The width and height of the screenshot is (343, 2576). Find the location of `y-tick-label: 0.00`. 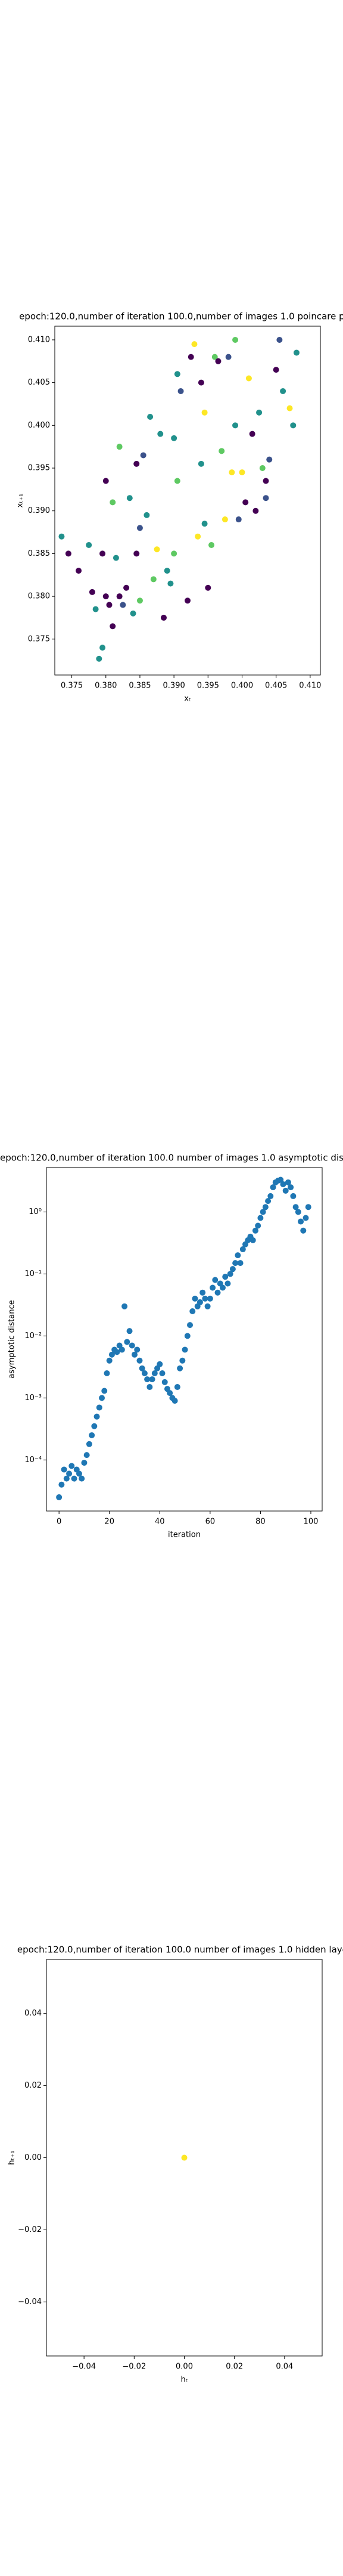

y-tick-label: 0.00 is located at coordinates (33, 2157).